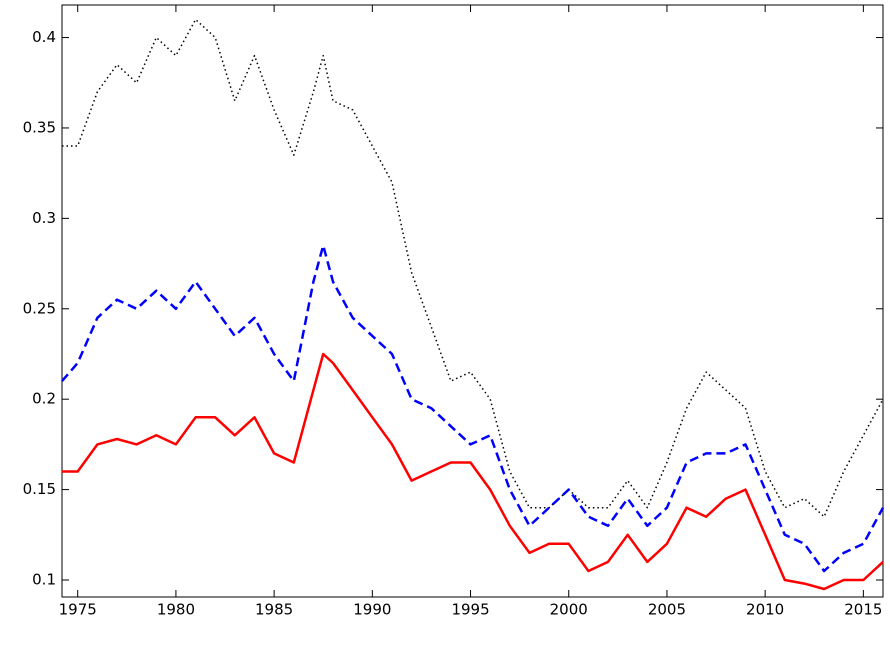  What do you see at coordinates (274, 610) in the screenshot?
I see `x-tick-label: 1985` at bounding box center [274, 610].